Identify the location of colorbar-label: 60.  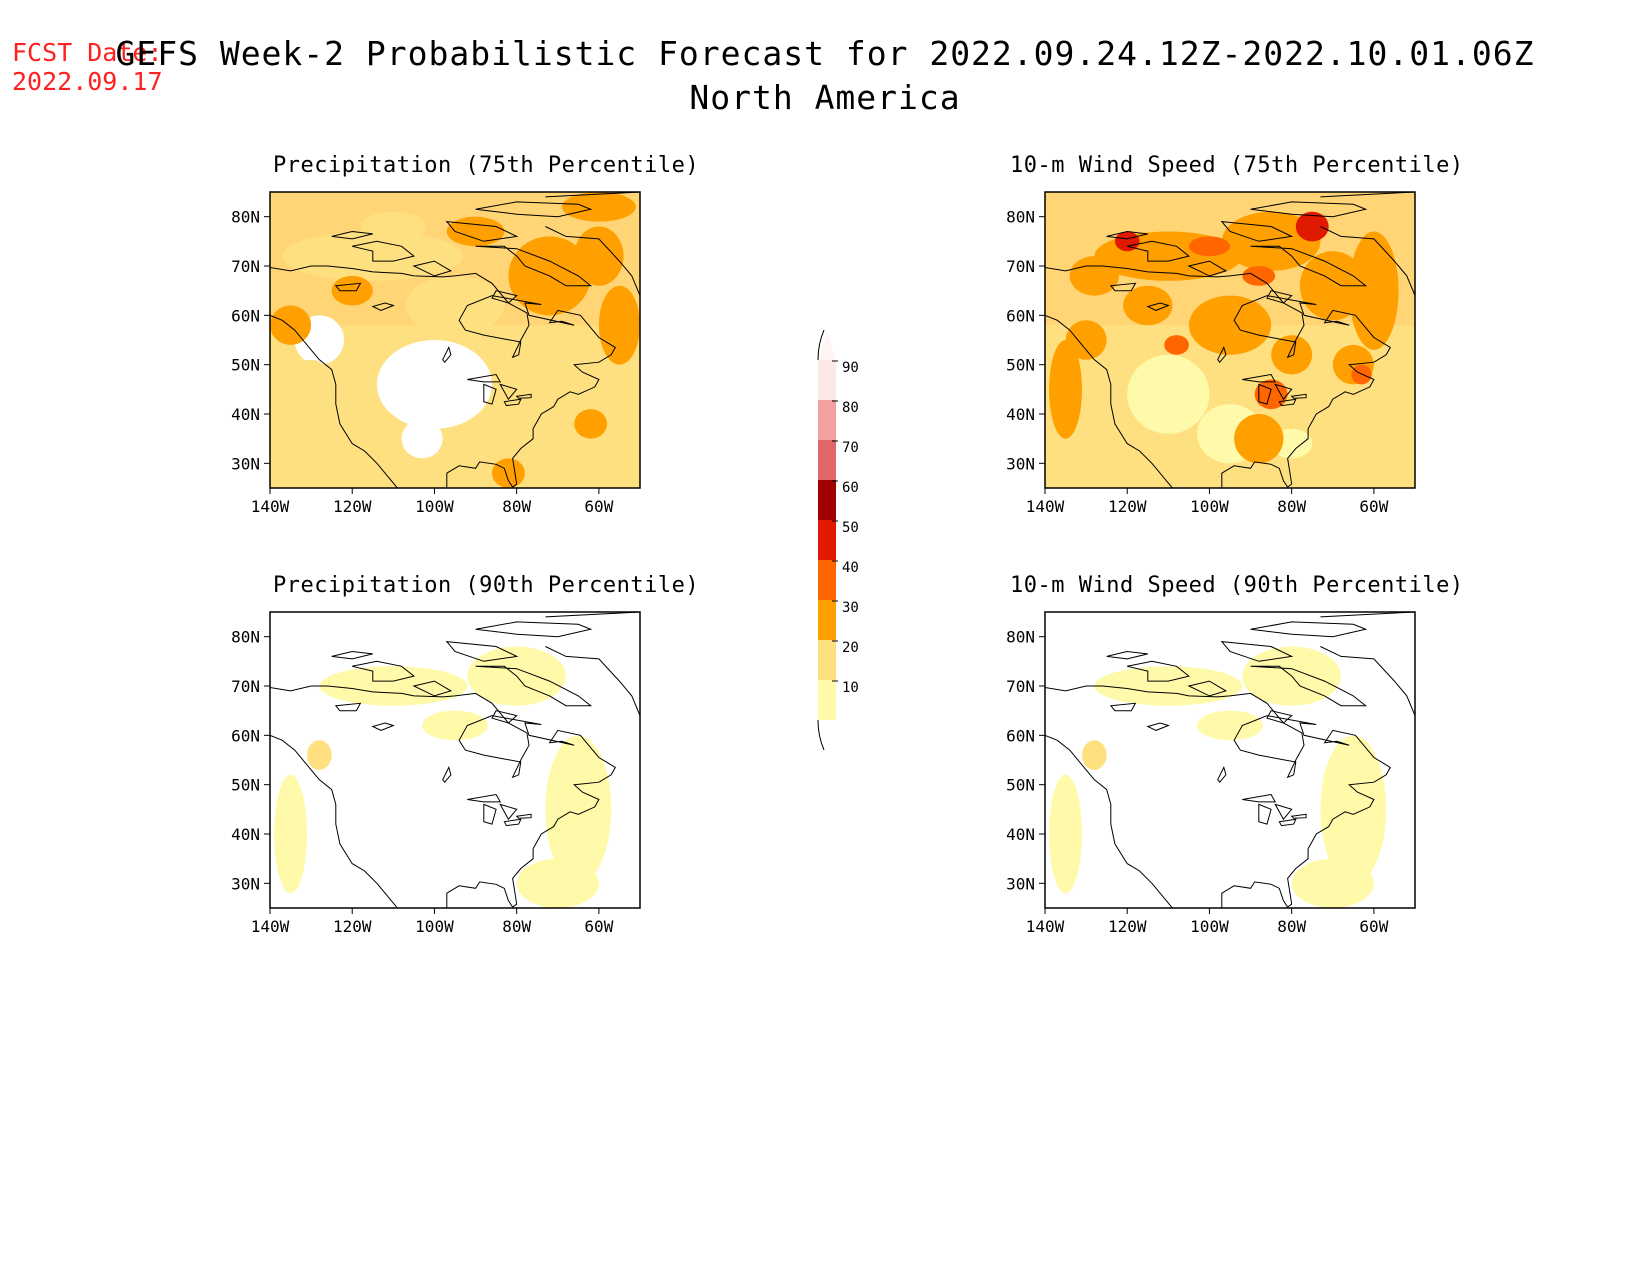
(850, 488).